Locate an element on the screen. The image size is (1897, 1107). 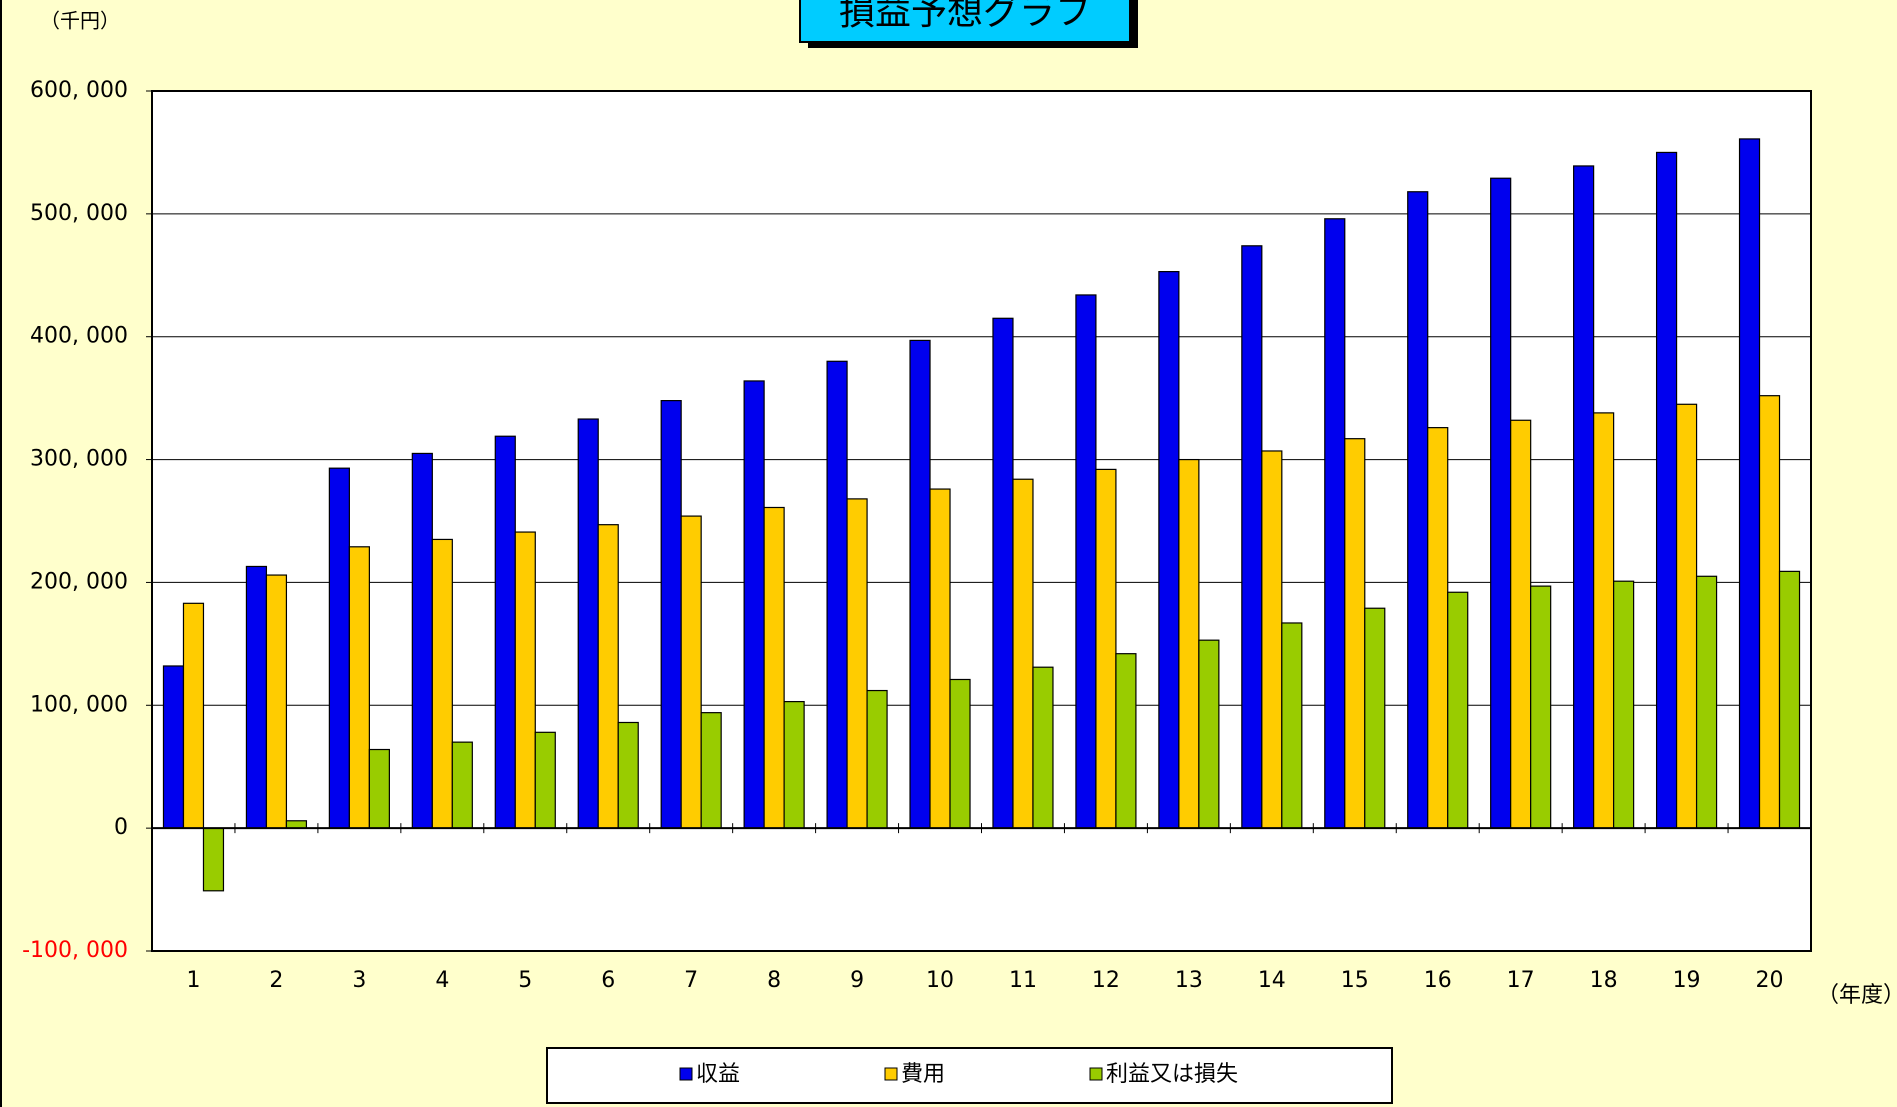
x-tick-label: 1 is located at coordinates (193, 980).